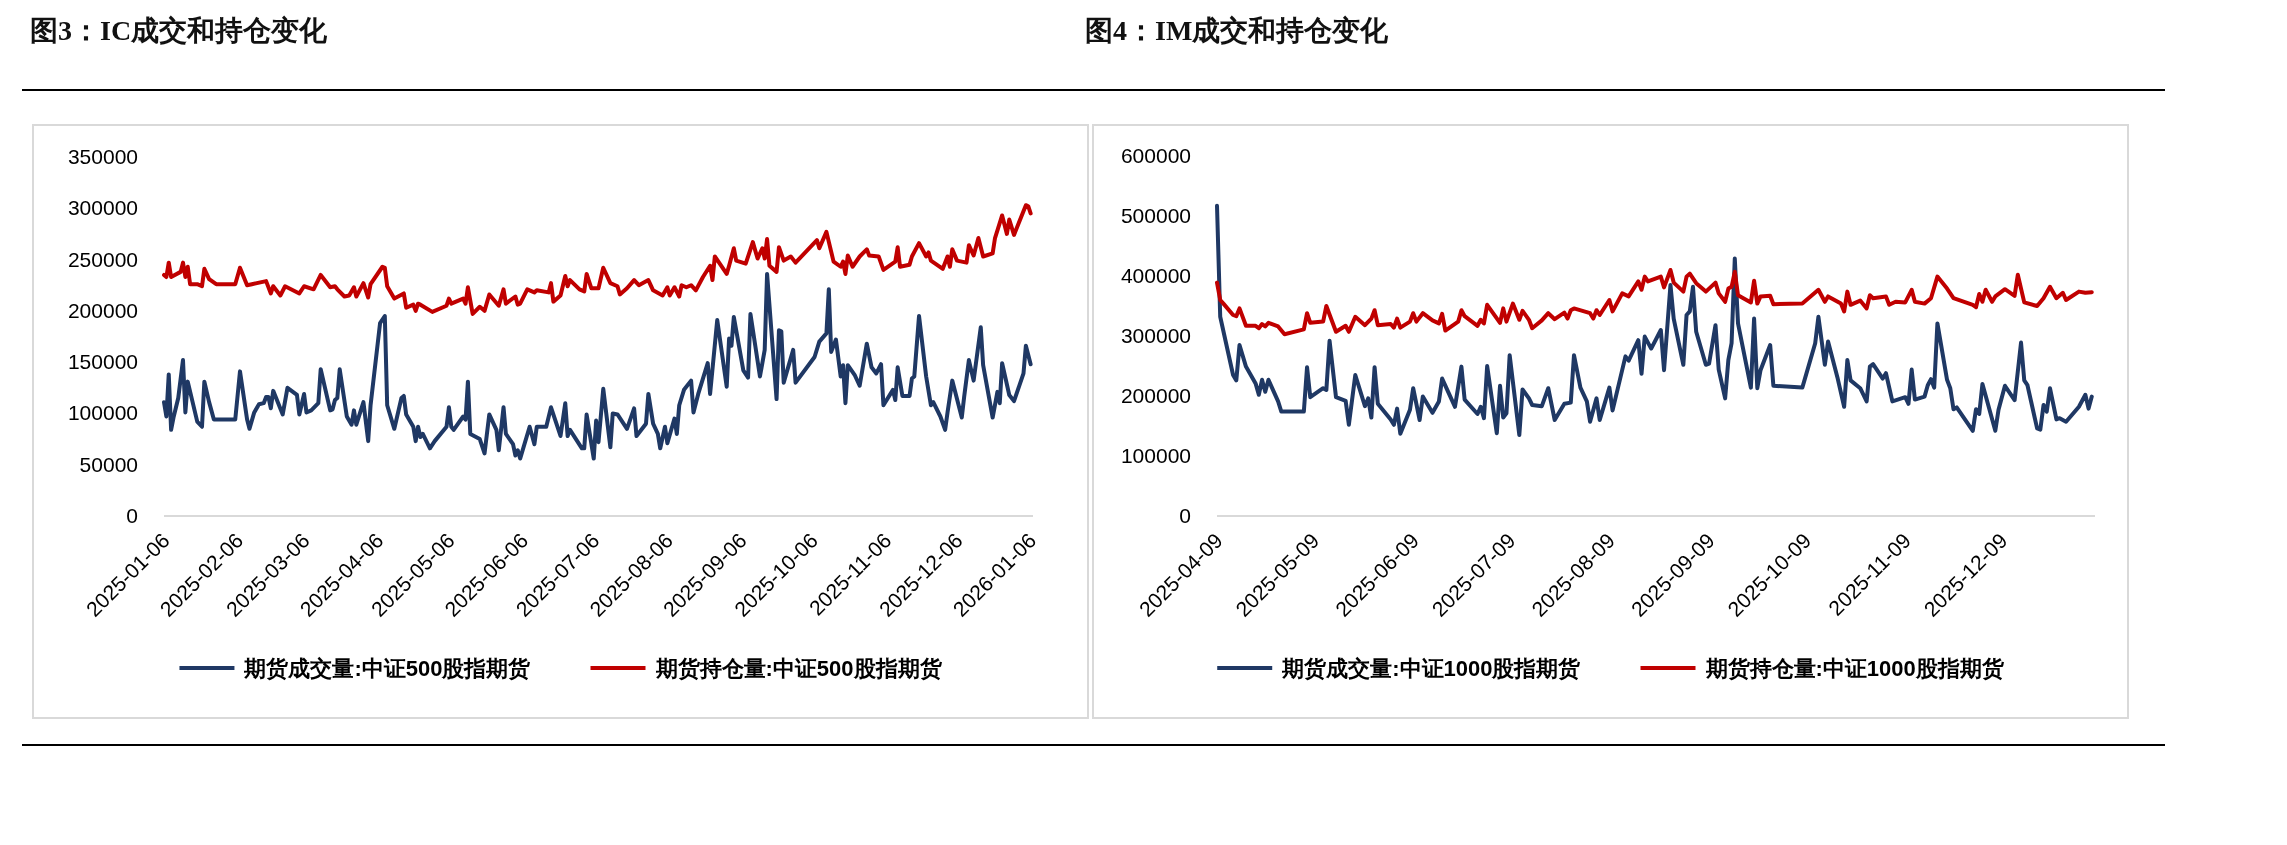 This screenshot has height=845, width=2287. I want to click on legend-label: 期货持仓量:中证500股指期货, so click(798, 668).